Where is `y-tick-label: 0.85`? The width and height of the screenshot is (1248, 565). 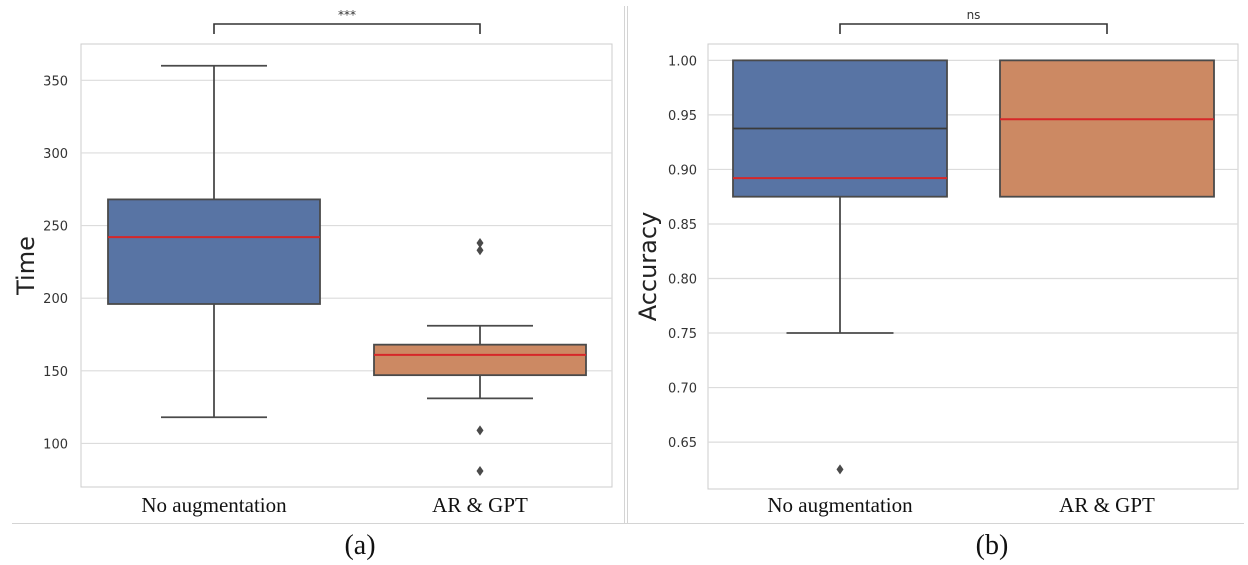 y-tick-label: 0.85 is located at coordinates (682, 225).